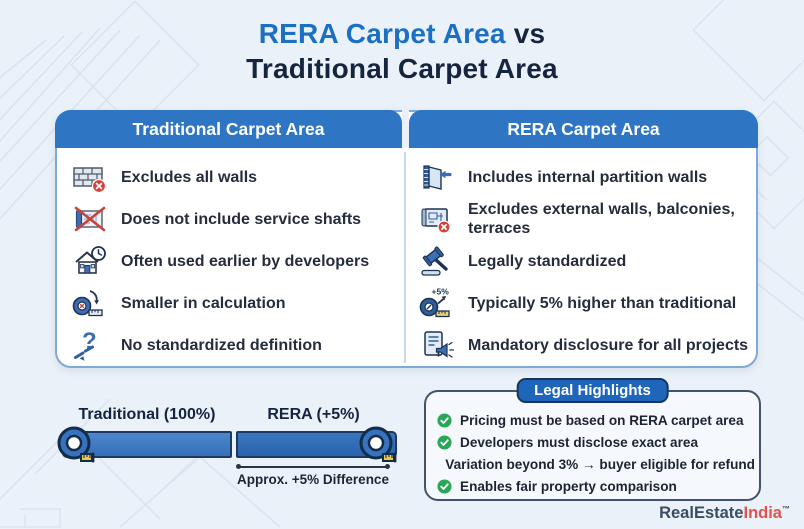 Image resolution: width=804 pixels, height=529 pixels. I want to click on list-item: Often used earlier by developers, so click(235, 261).